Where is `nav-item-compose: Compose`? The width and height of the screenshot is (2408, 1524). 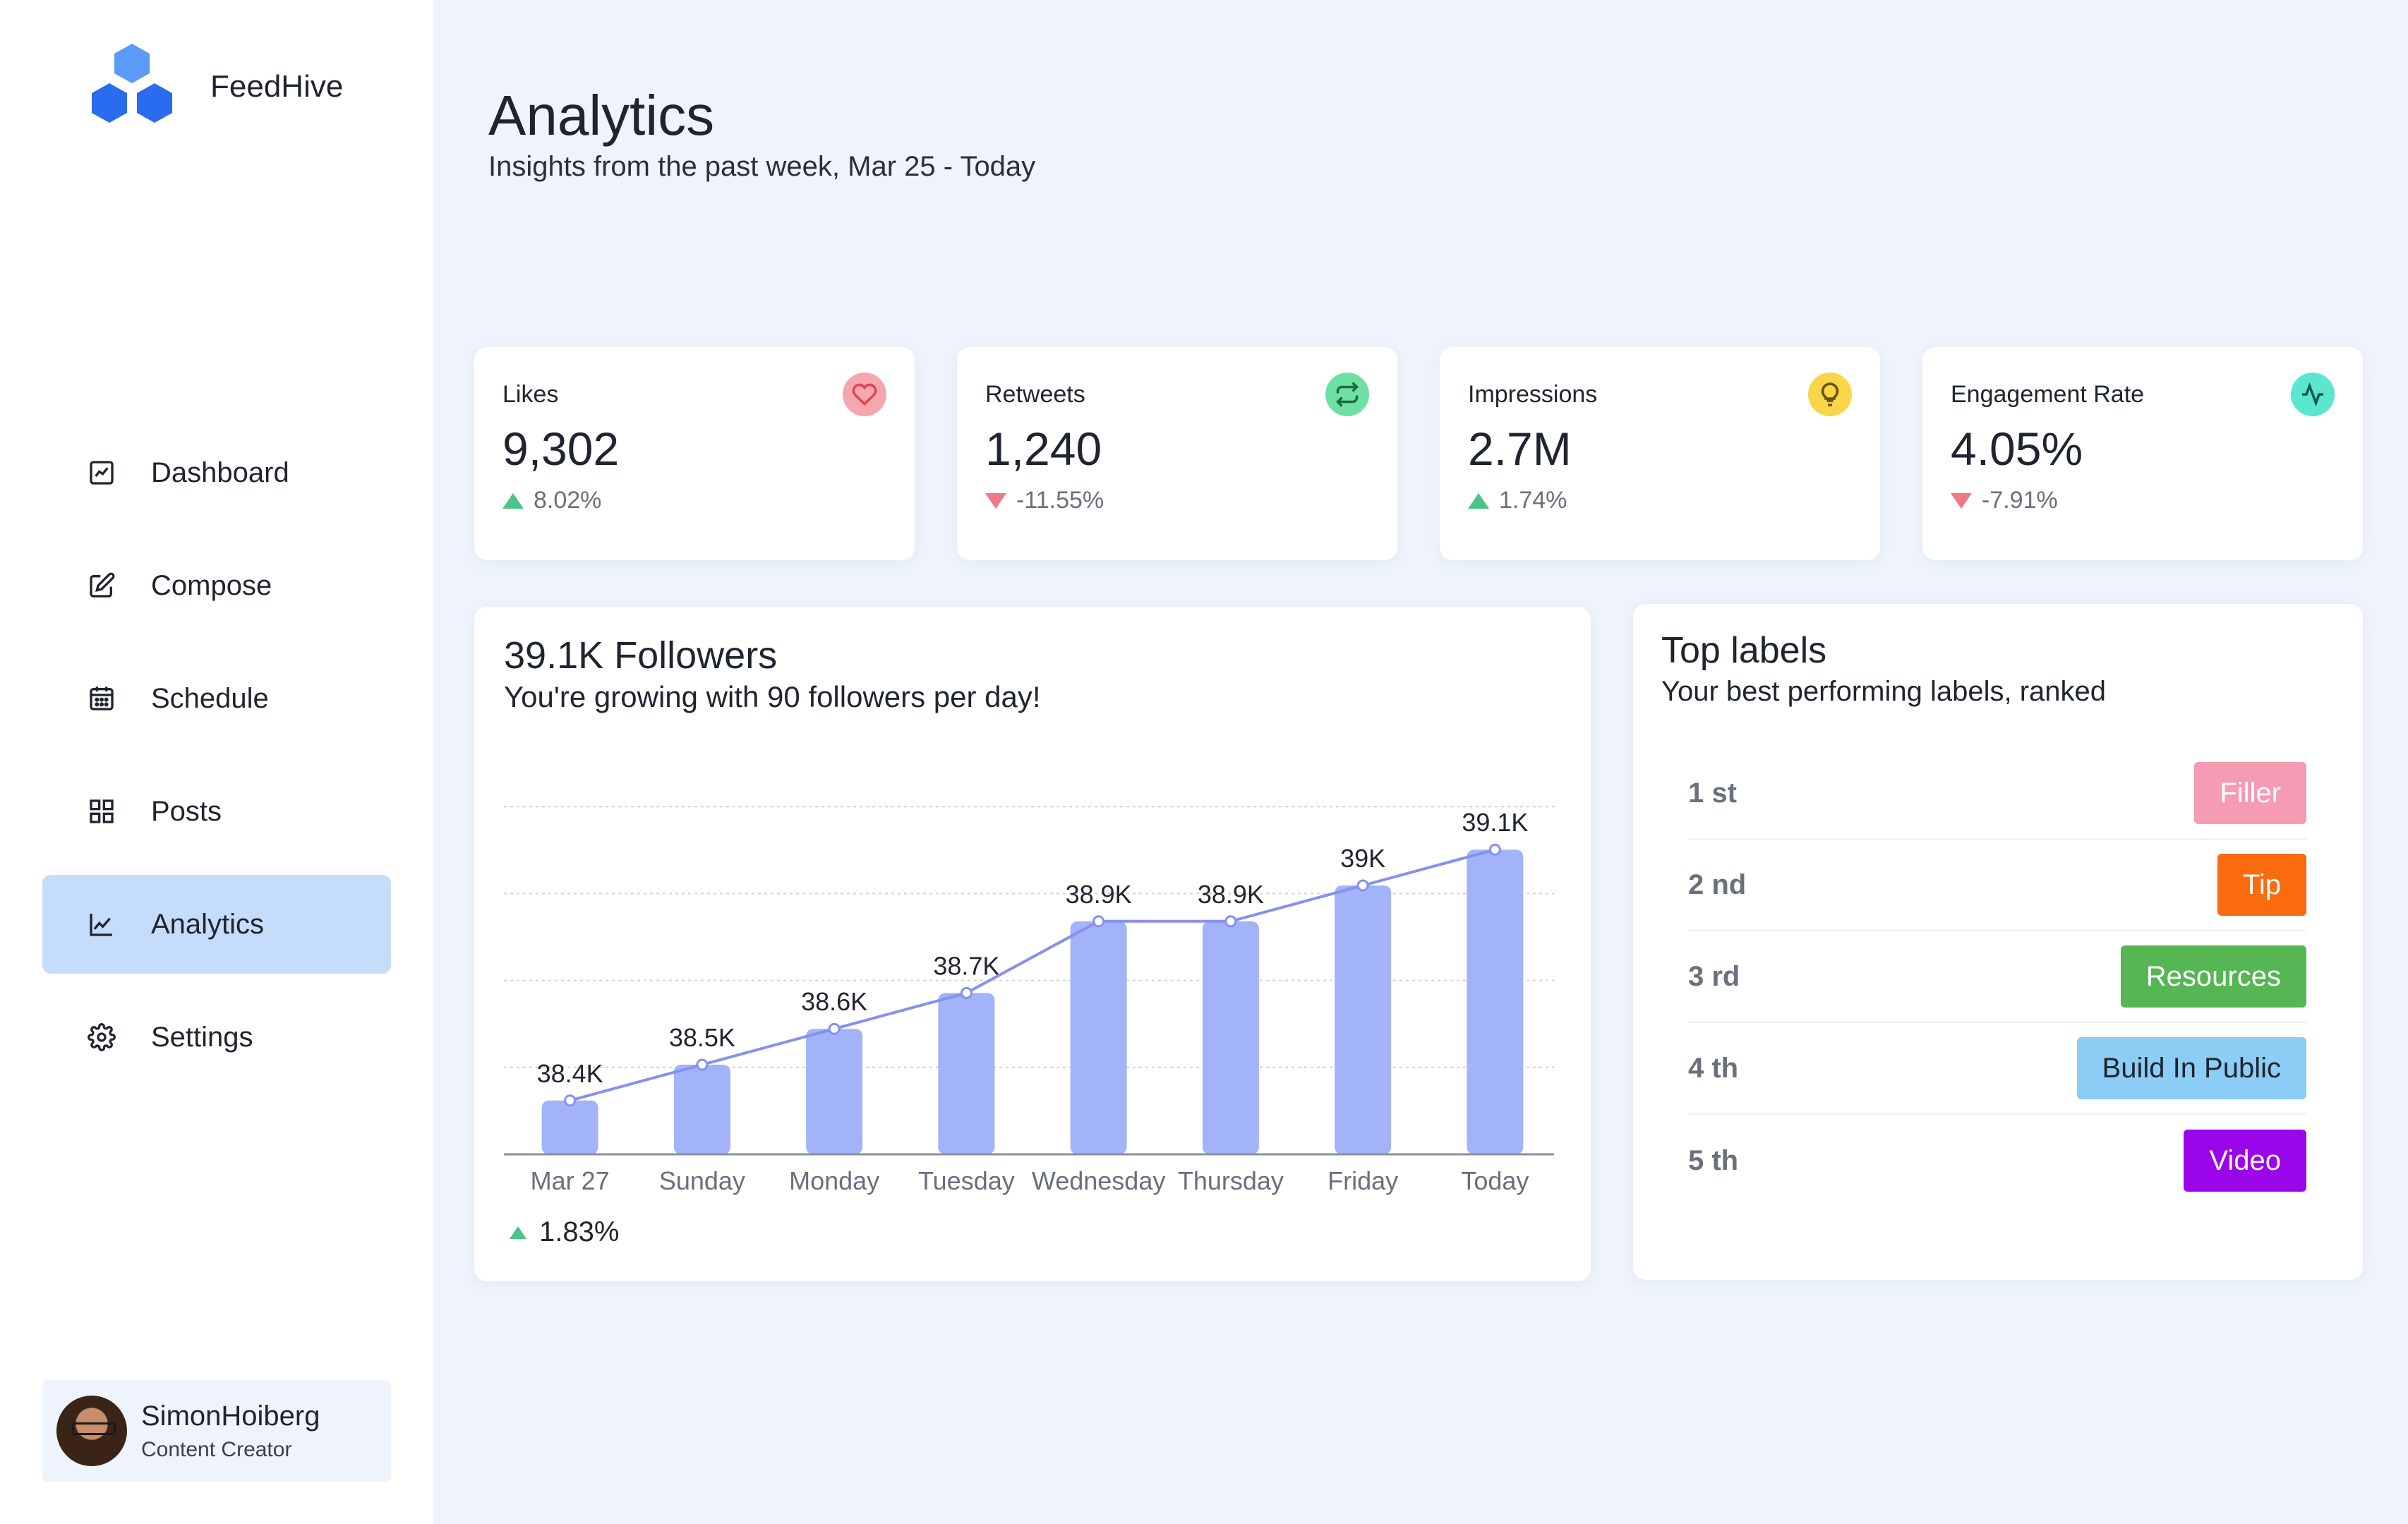 nav-item-compose: Compose is located at coordinates (216, 585).